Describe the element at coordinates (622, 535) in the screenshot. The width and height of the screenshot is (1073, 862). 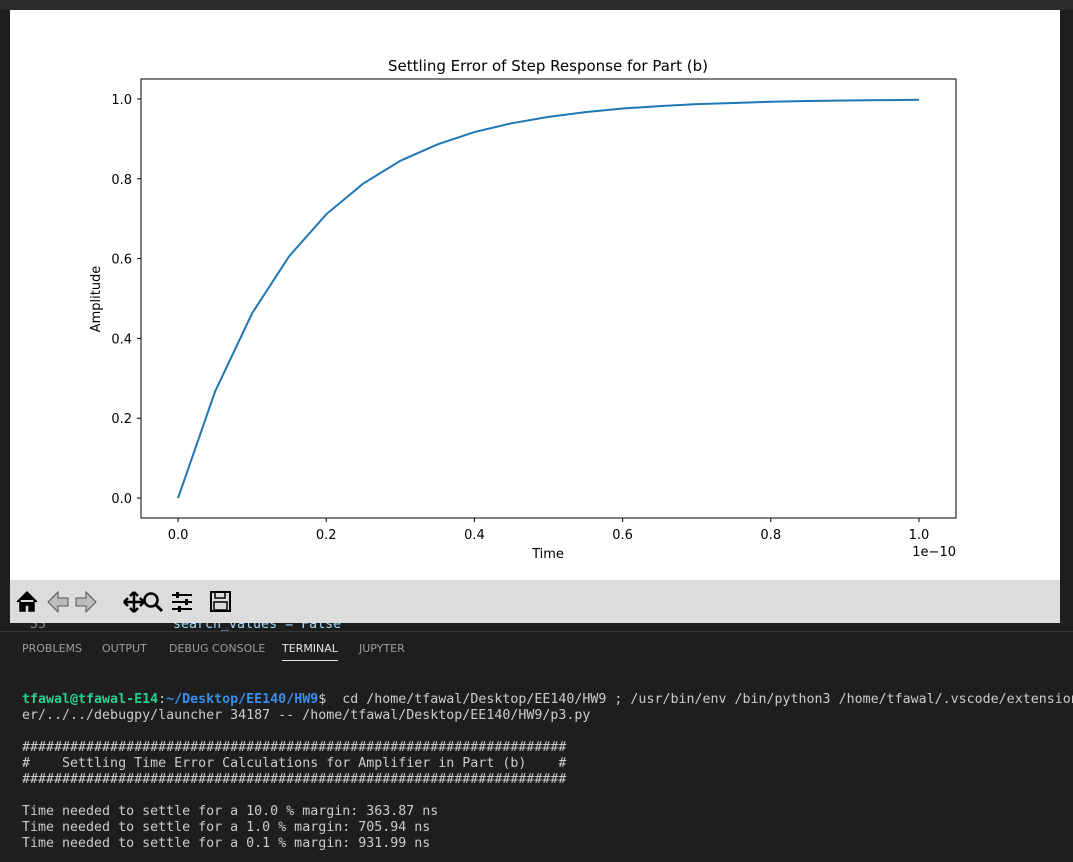
I see `x-tick-label: 0.6` at that location.